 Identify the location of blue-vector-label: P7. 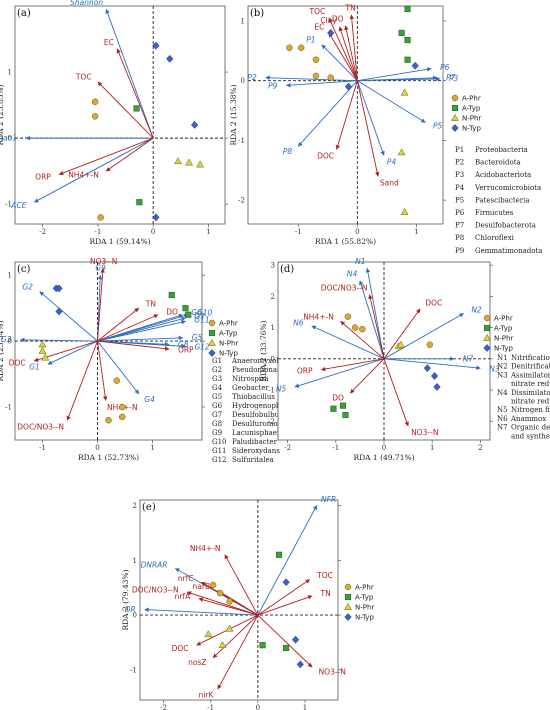
(451, 77).